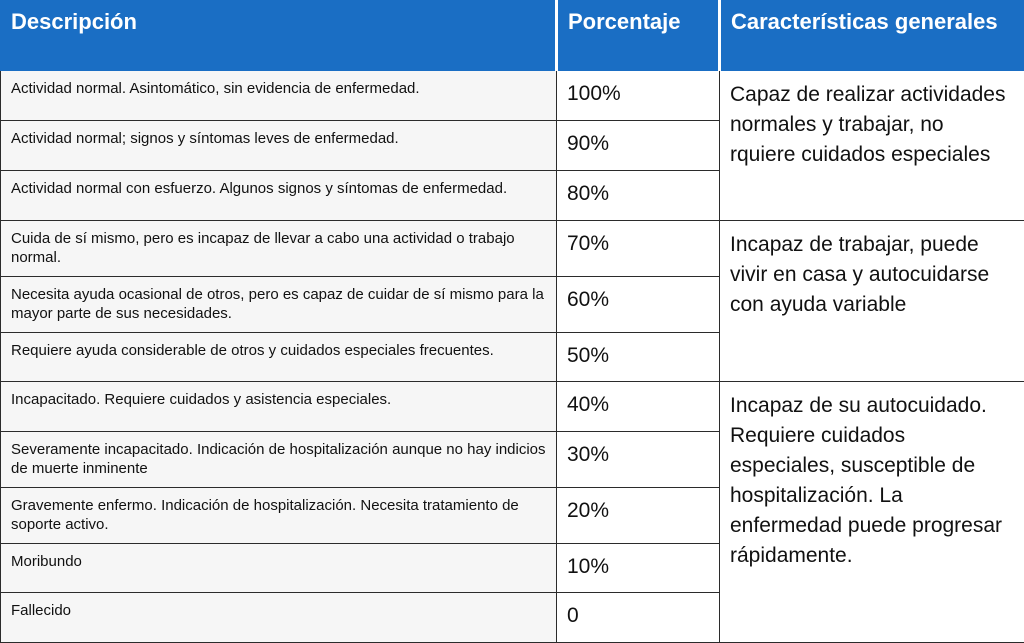  I want to click on row-percentage: 70%, so click(638, 249).